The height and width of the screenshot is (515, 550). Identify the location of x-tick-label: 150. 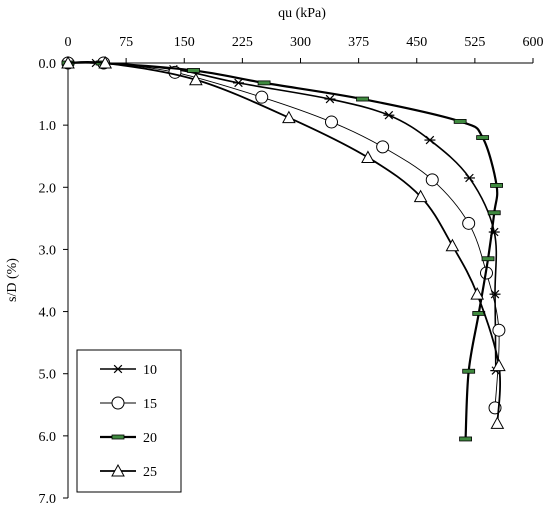
(184, 42).